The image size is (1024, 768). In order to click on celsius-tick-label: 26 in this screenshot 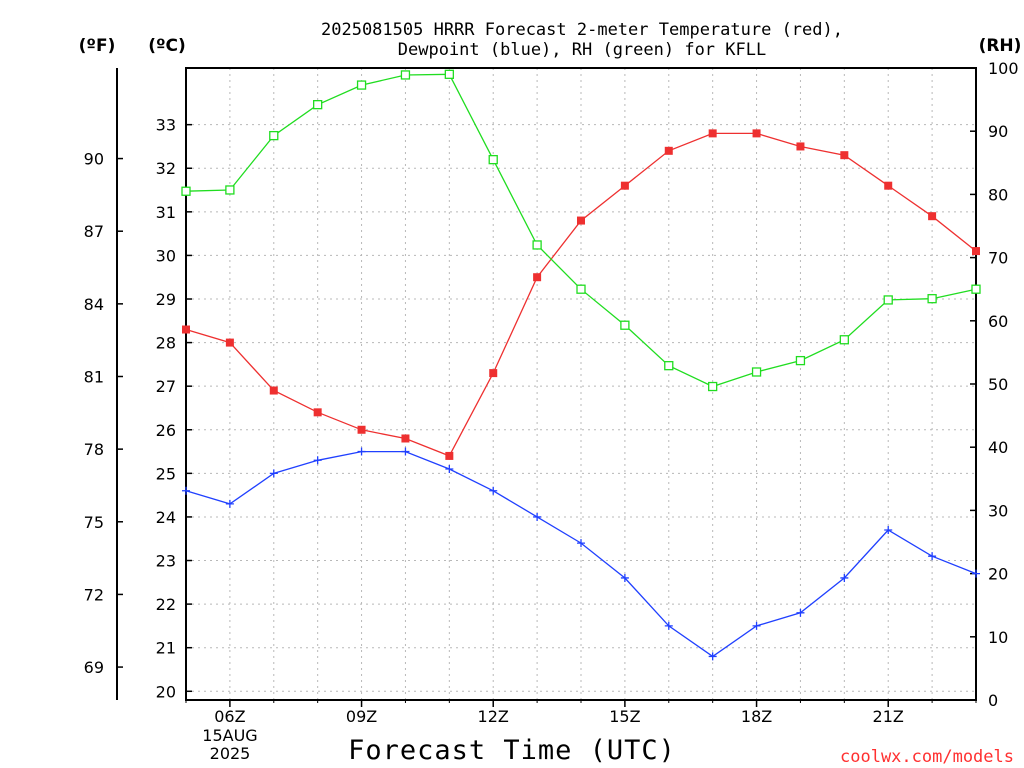, I will do `click(166, 430)`.